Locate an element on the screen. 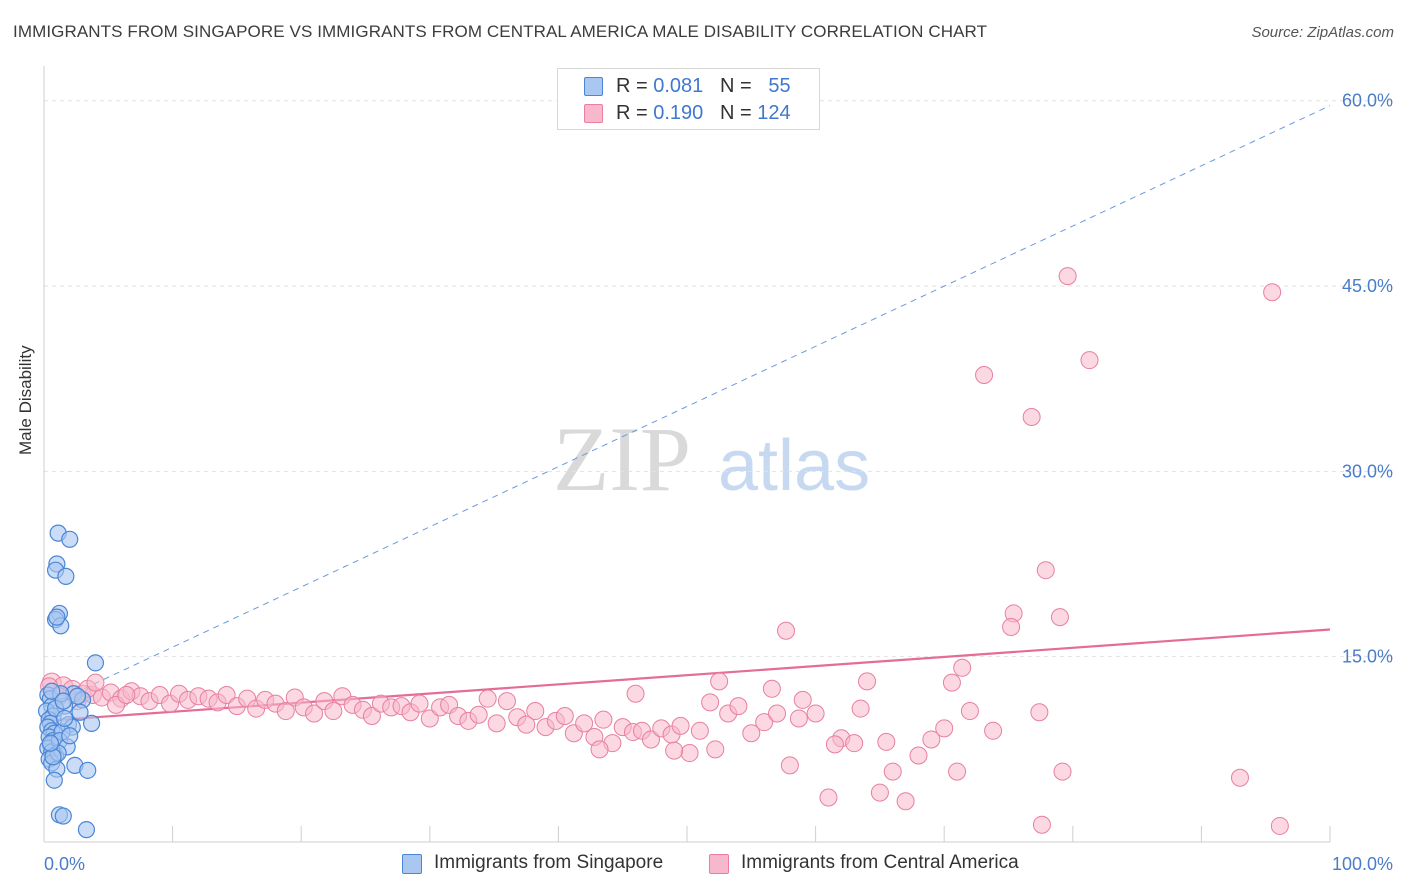 This screenshot has width=1406, height=892. y-tick-label-3: 60.0% is located at coordinates (1367, 101).